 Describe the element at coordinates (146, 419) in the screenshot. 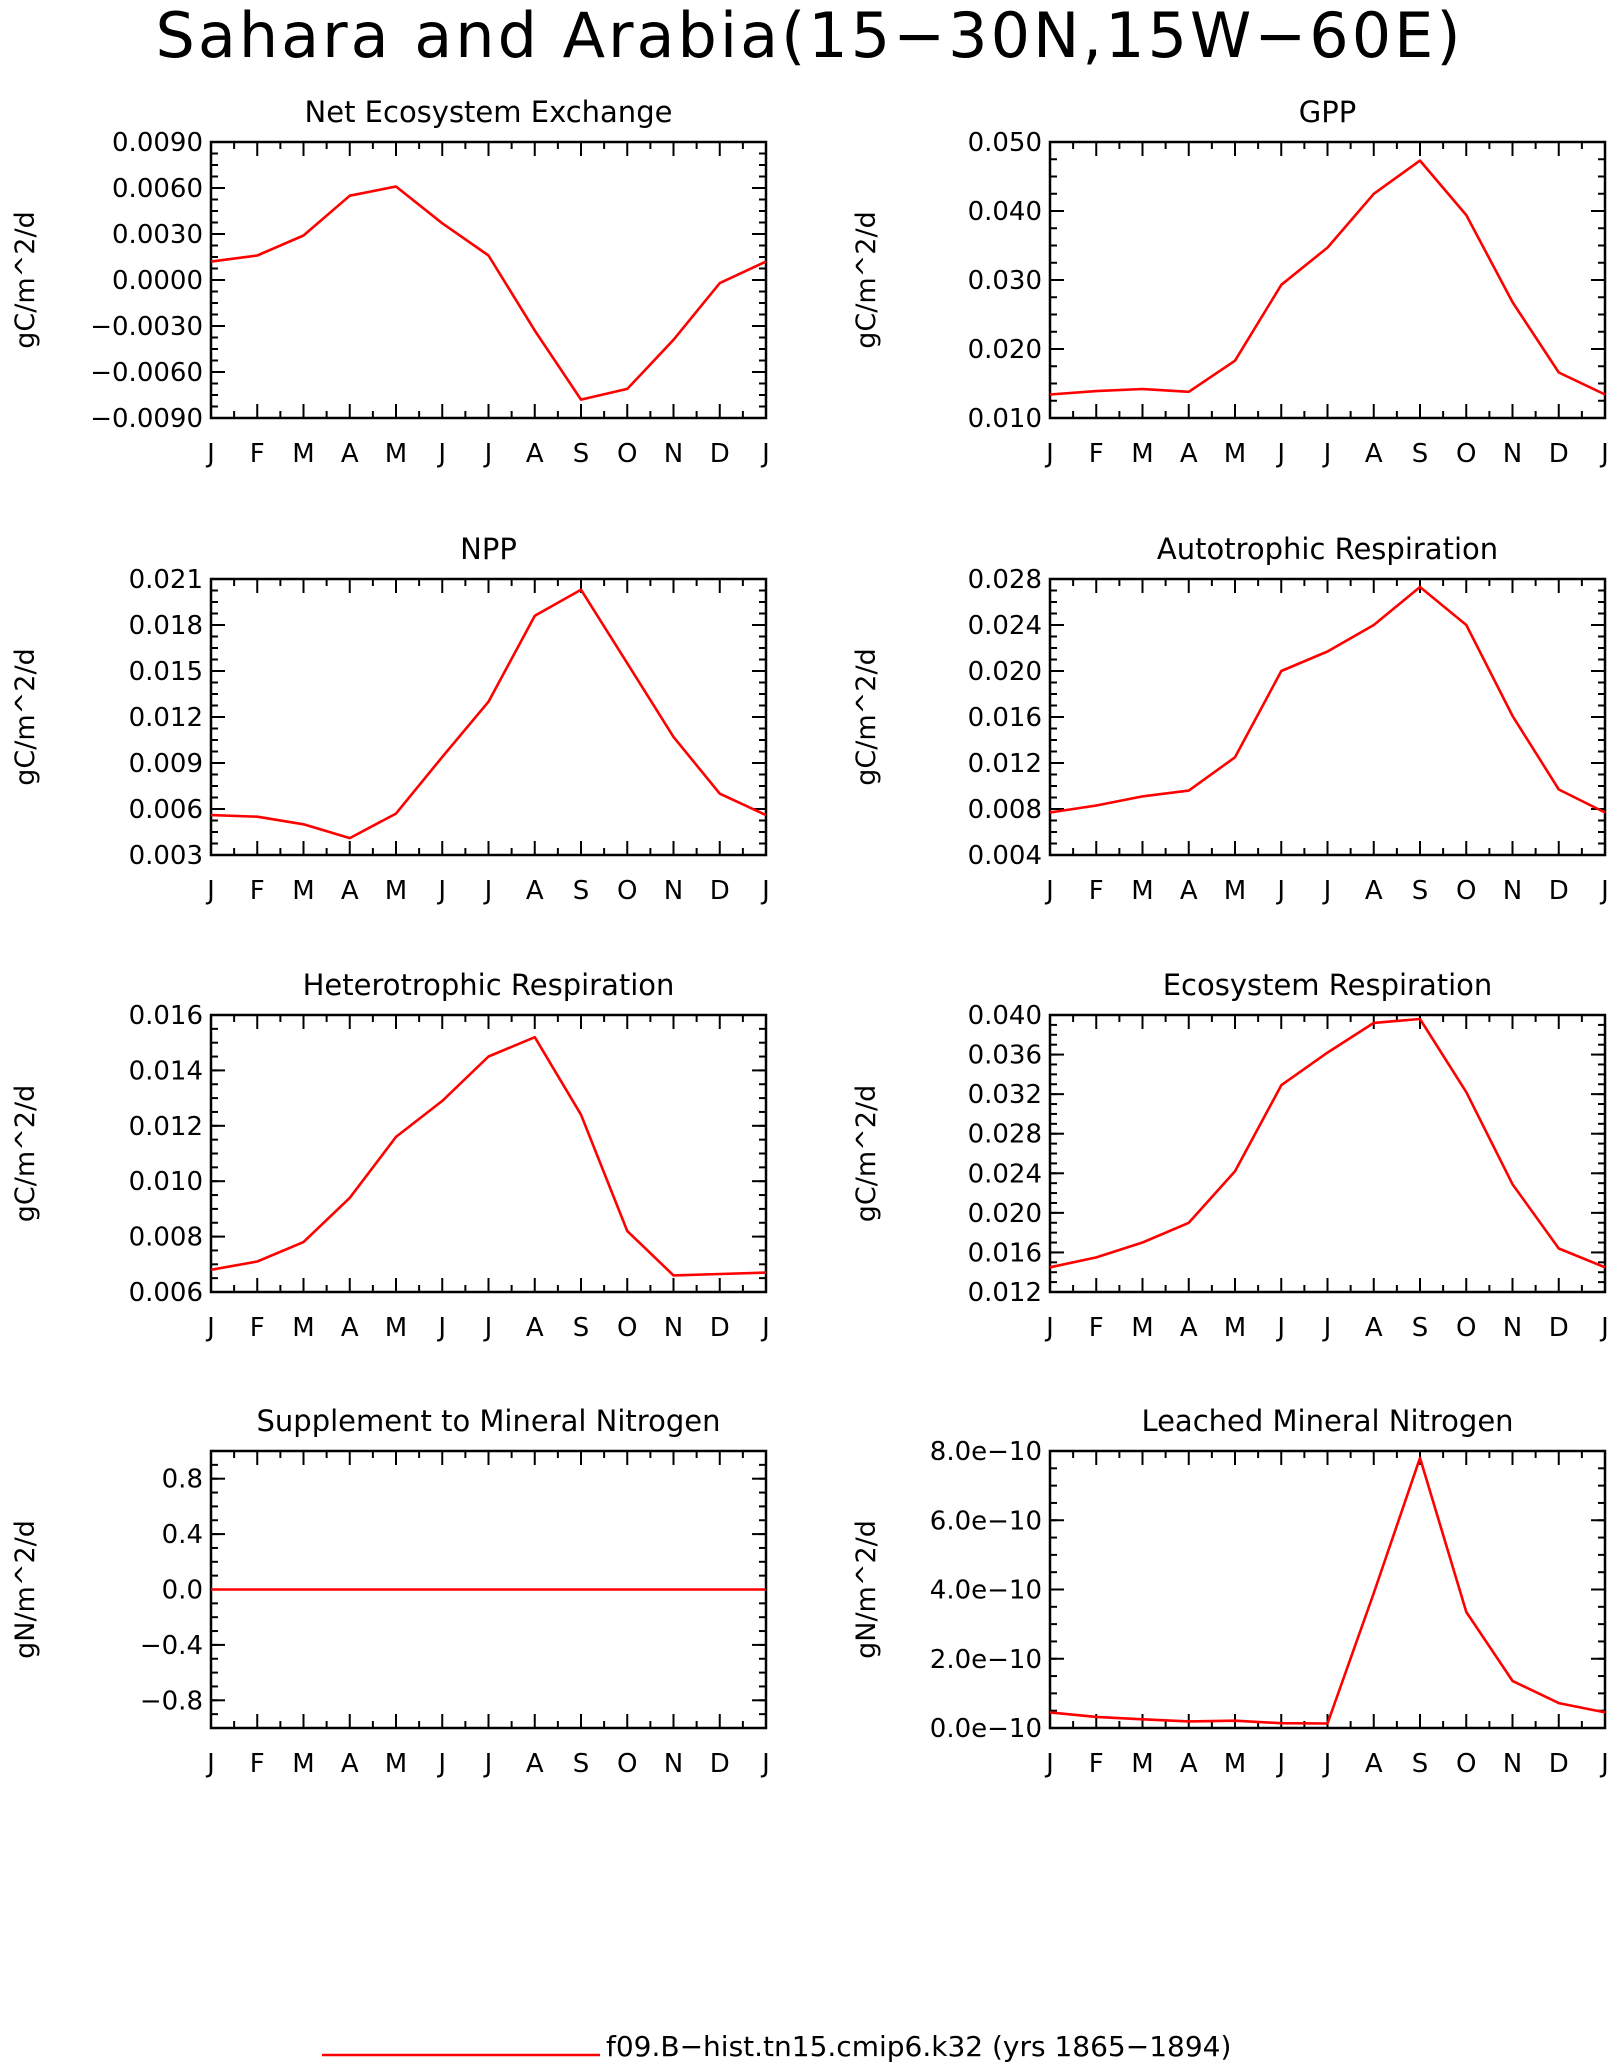

I see `y-tick-label: −0.0090` at that location.